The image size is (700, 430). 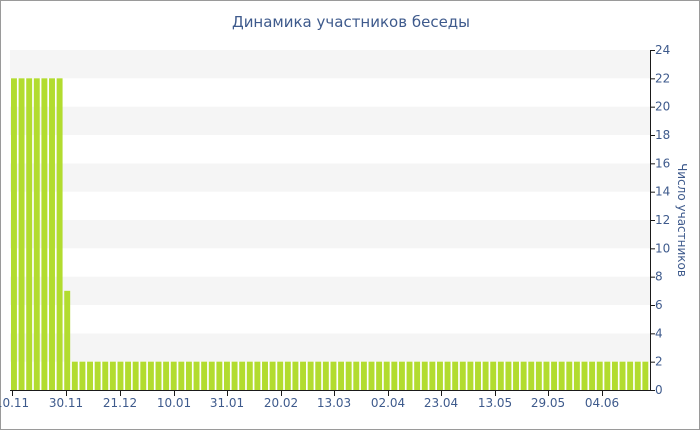 I want to click on x-tick-label: 10.01, so click(x=174, y=403).